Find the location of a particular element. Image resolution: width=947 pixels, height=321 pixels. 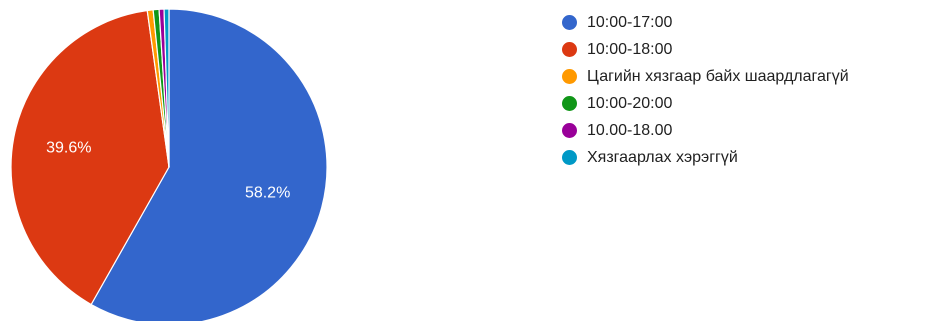

legend-item: Хязгаарлах хэрэггүй is located at coordinates (705, 157).